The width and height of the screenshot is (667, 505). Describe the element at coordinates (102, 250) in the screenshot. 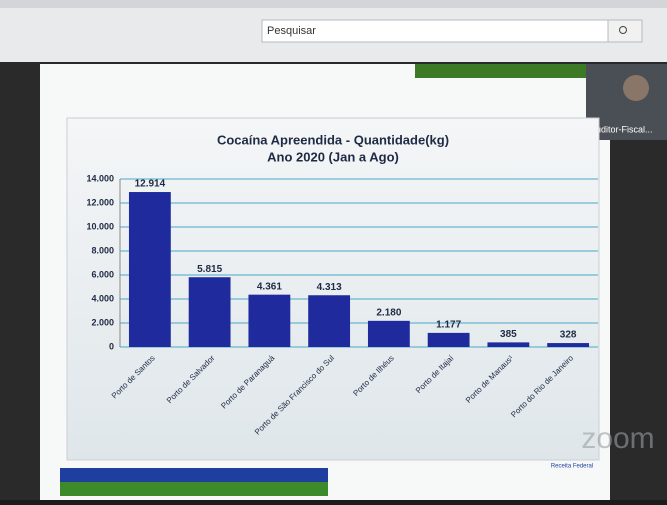

I see `y-tick-label: 8.000` at that location.